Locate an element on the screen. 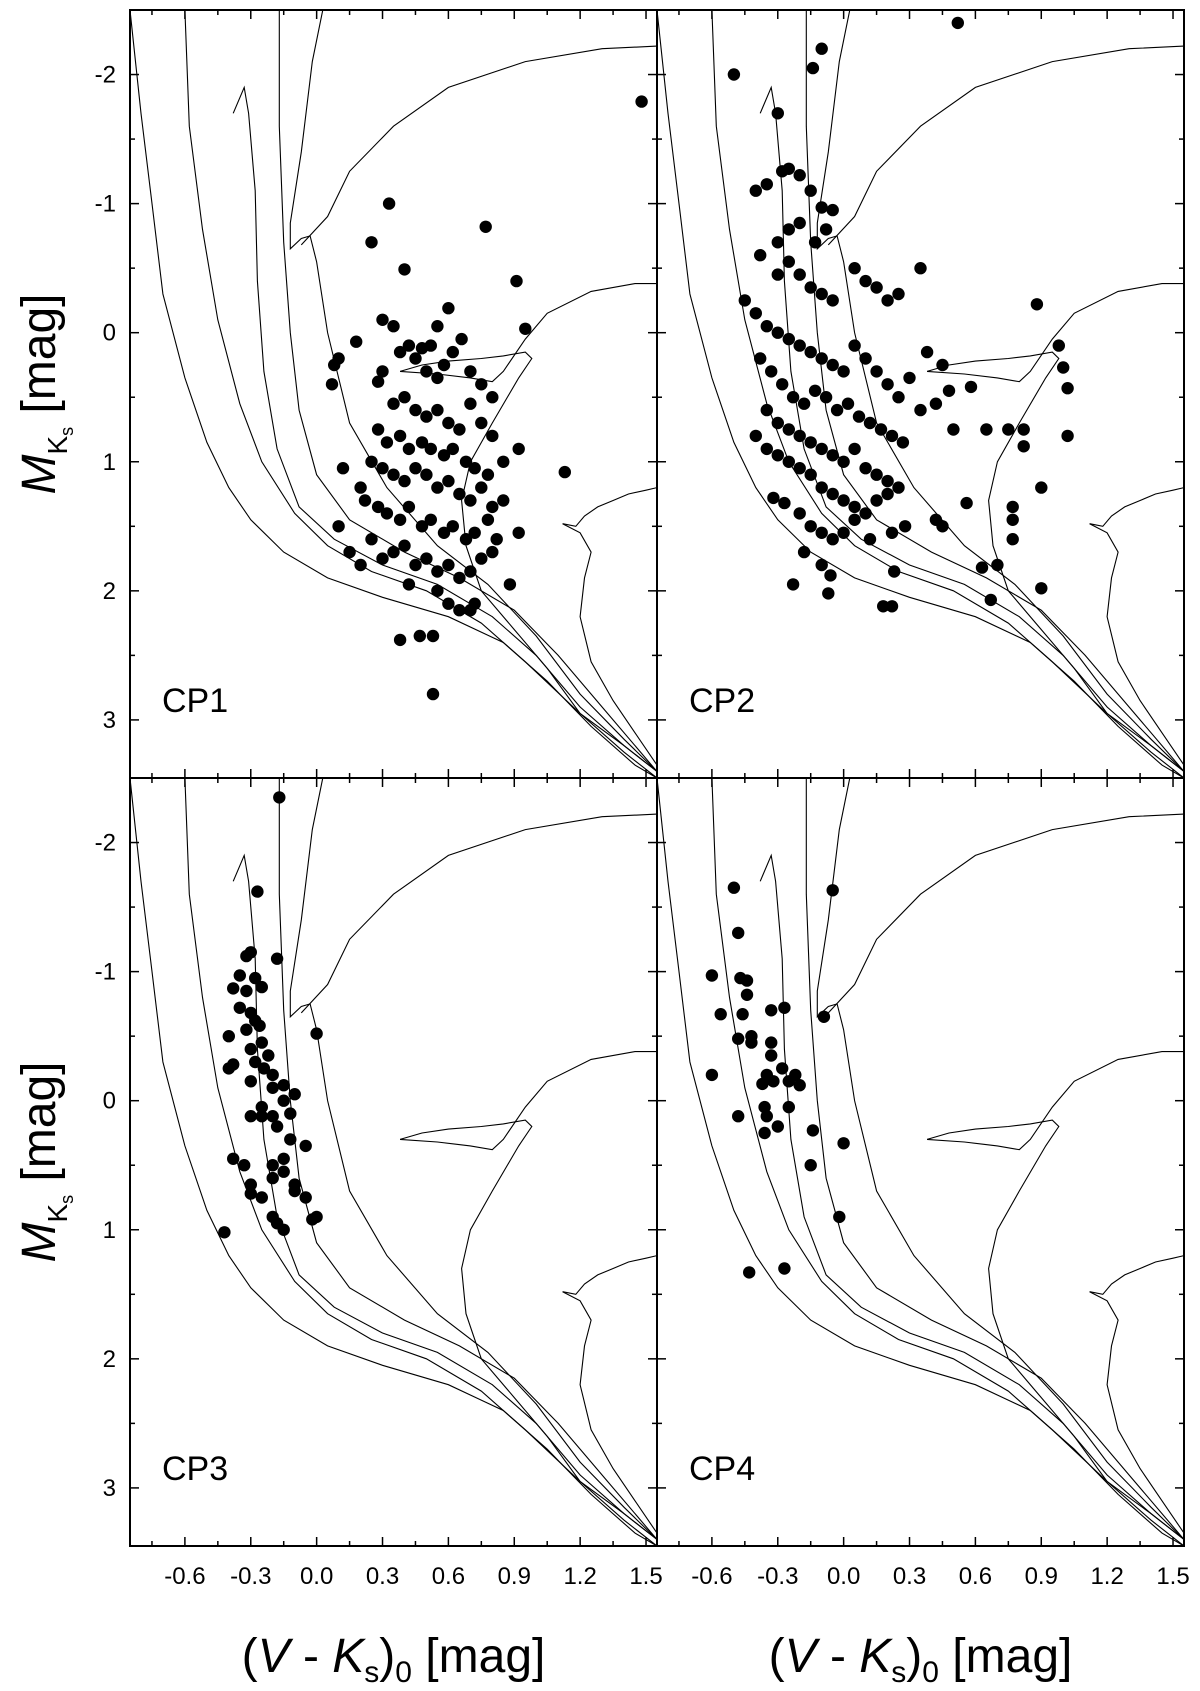 This screenshot has width=1200, height=1691. star-points is located at coordinates (270, 1015).